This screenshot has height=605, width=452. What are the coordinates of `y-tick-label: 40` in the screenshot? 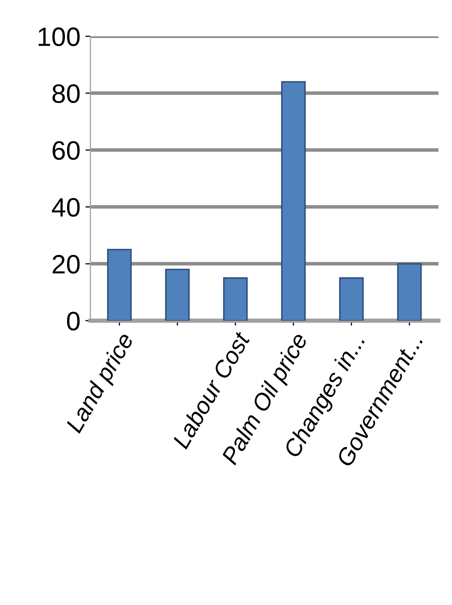 It's located at (66, 207).